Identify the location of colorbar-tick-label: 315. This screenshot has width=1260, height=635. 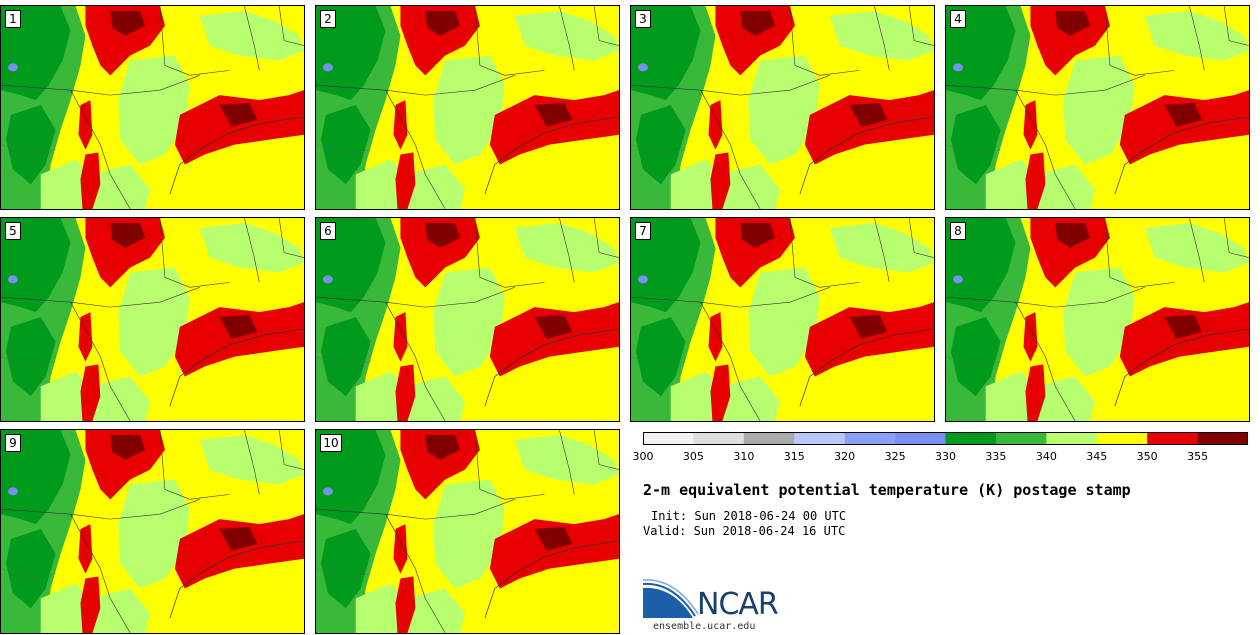
(794, 456).